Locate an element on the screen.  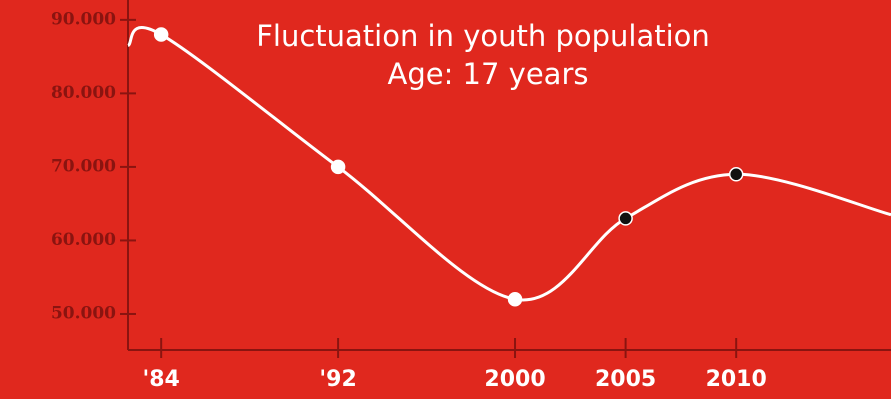
y-tick-label: 60.000 is located at coordinates (83, 240).